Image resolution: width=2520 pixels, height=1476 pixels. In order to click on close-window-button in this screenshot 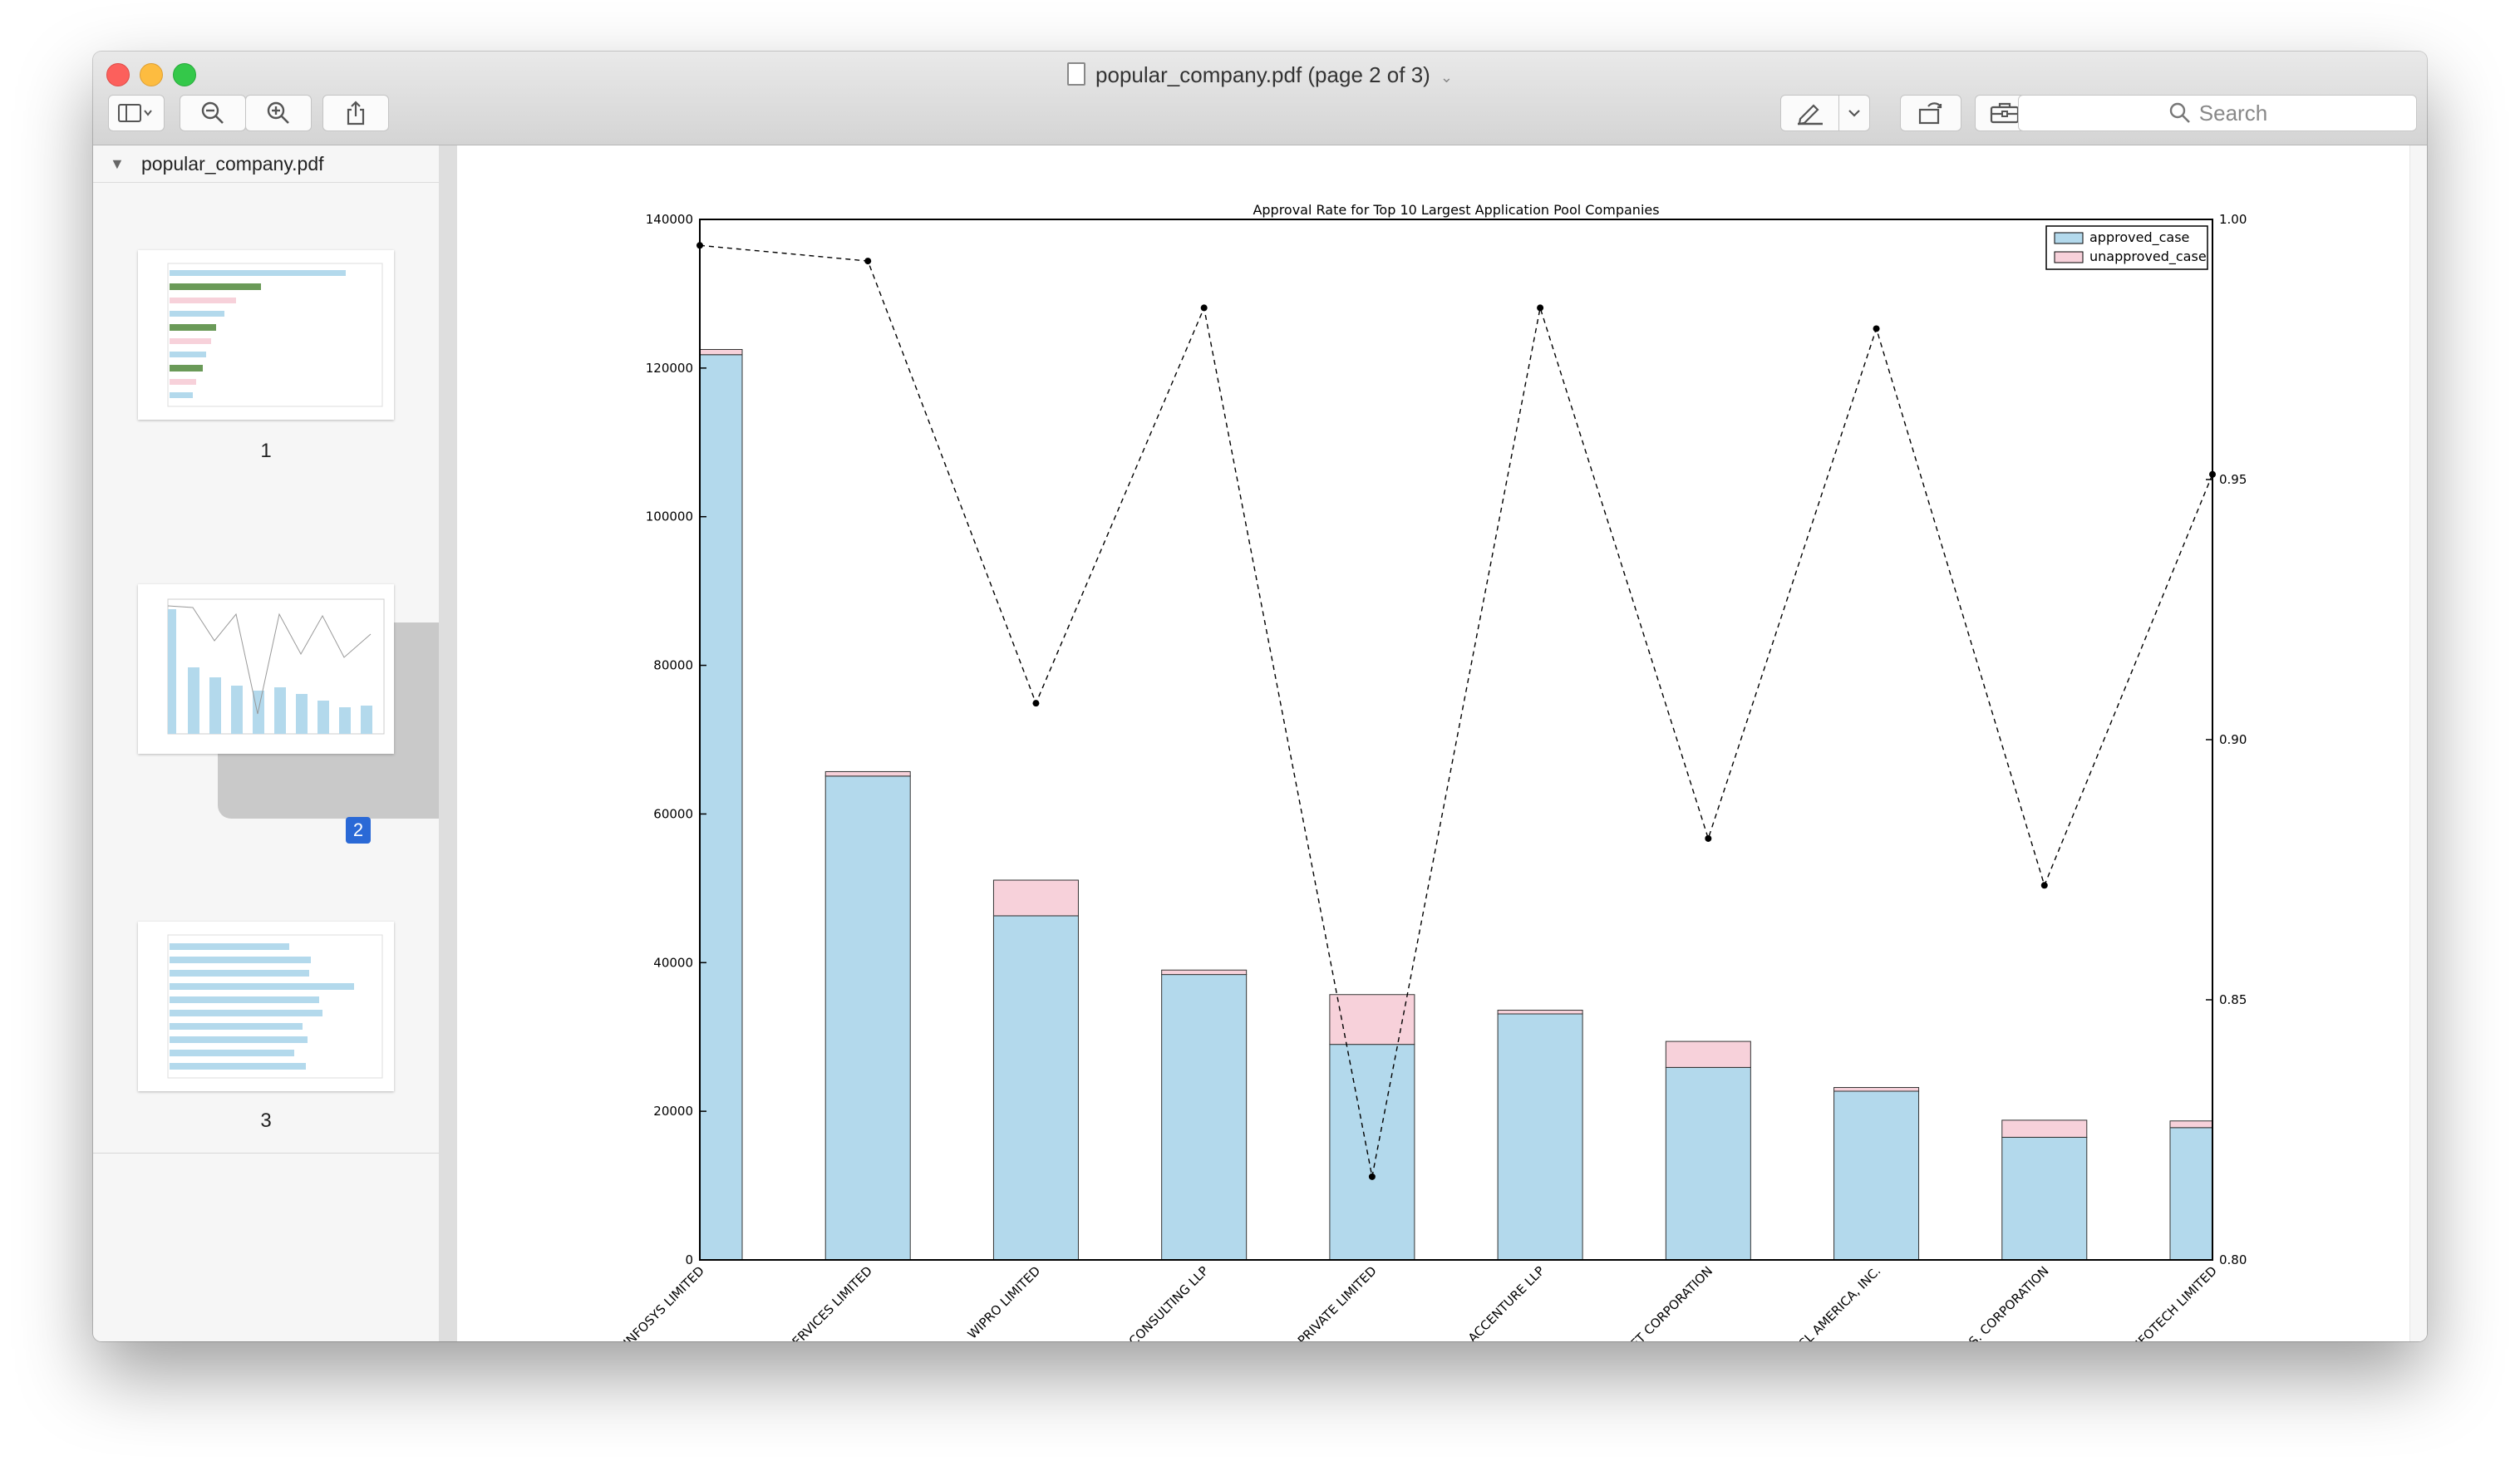, I will do `click(118, 74)`.